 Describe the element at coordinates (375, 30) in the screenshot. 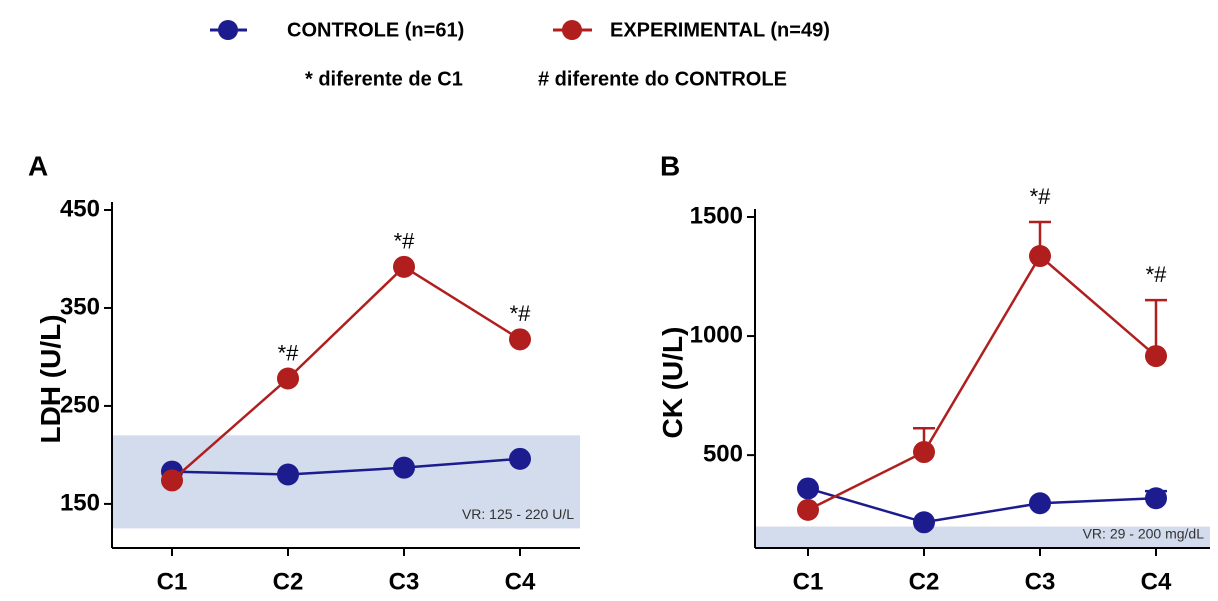

I see `legend-label: CONTROLE (n=61)` at that location.